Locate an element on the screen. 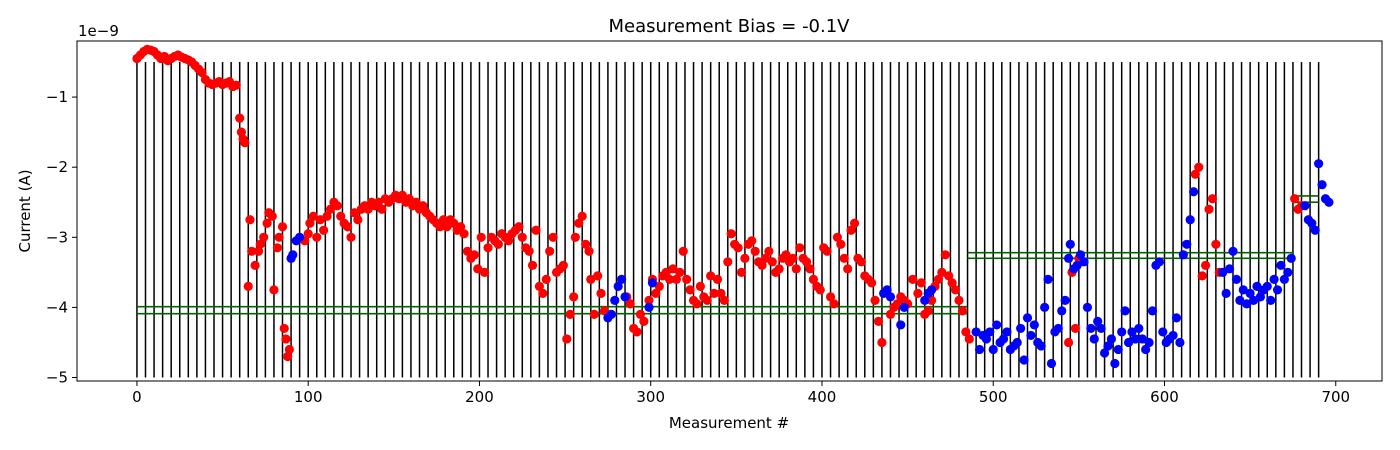 The height and width of the screenshot is (450, 1400). x-tick-label: 400 is located at coordinates (822, 397).